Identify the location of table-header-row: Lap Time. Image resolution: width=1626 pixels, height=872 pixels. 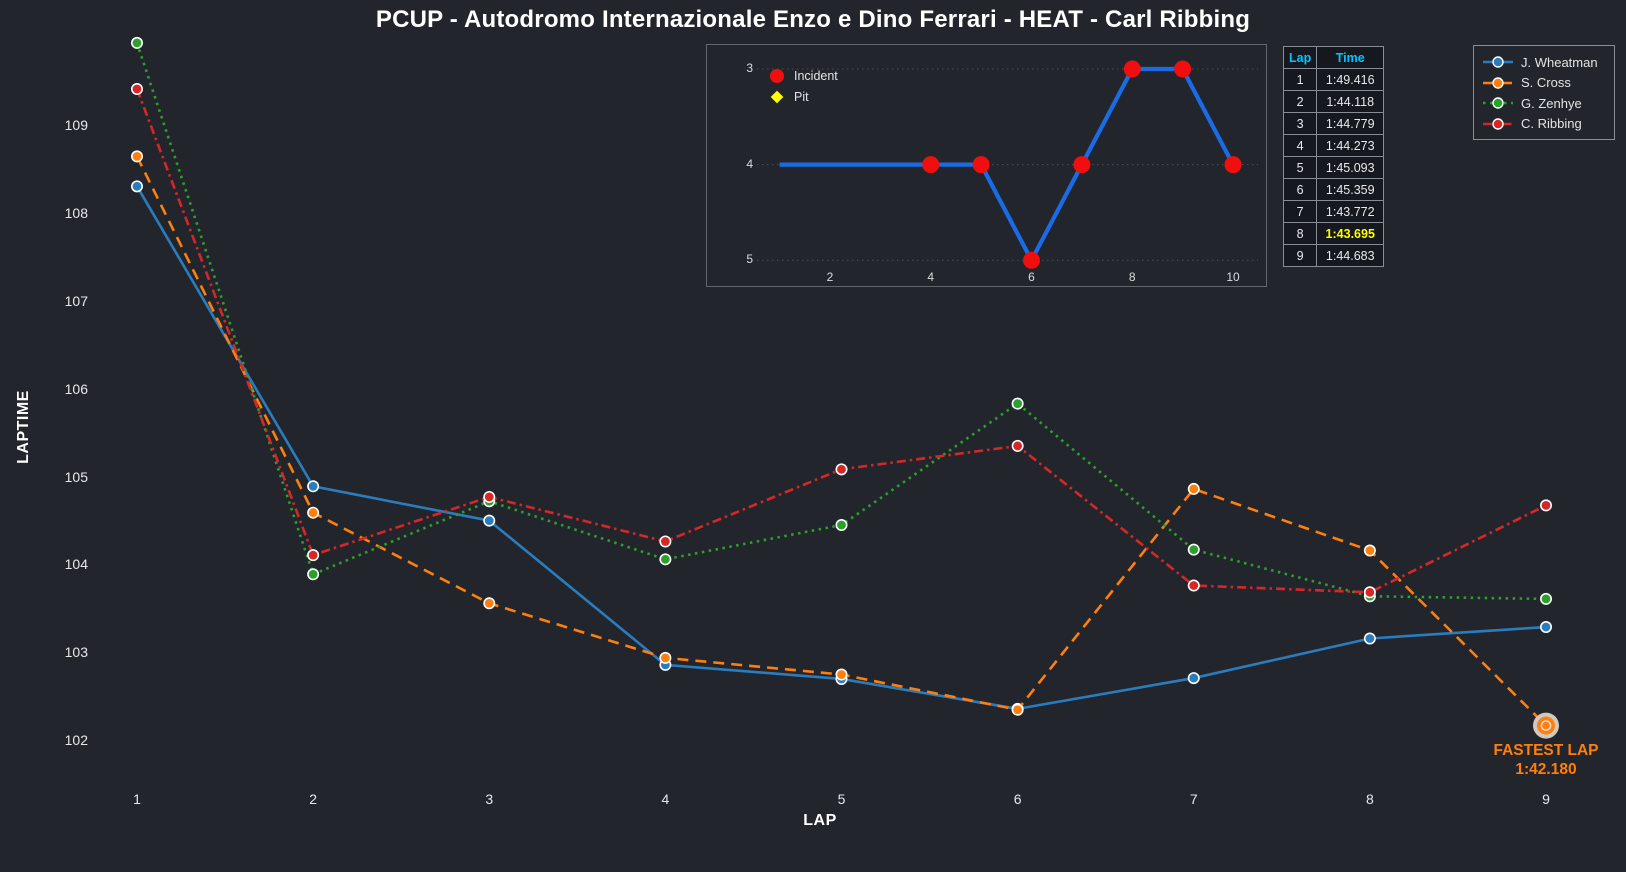
(1333, 57).